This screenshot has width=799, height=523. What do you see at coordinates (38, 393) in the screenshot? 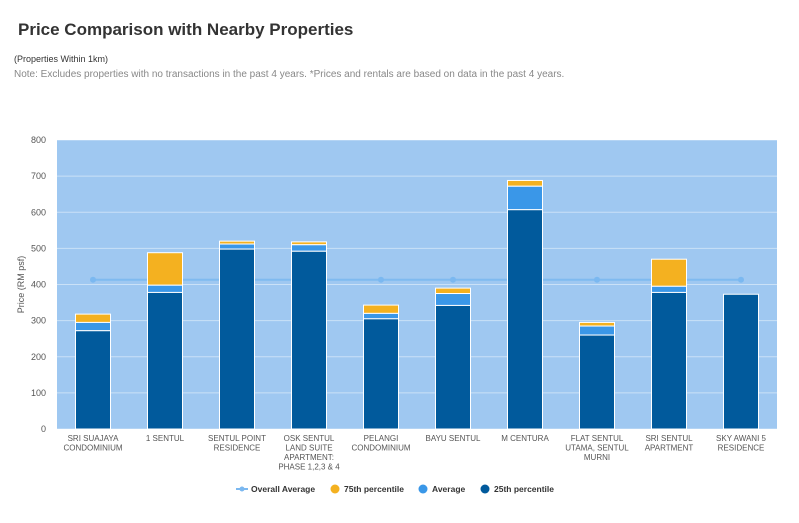
I see `y-tick-label: 100` at bounding box center [38, 393].